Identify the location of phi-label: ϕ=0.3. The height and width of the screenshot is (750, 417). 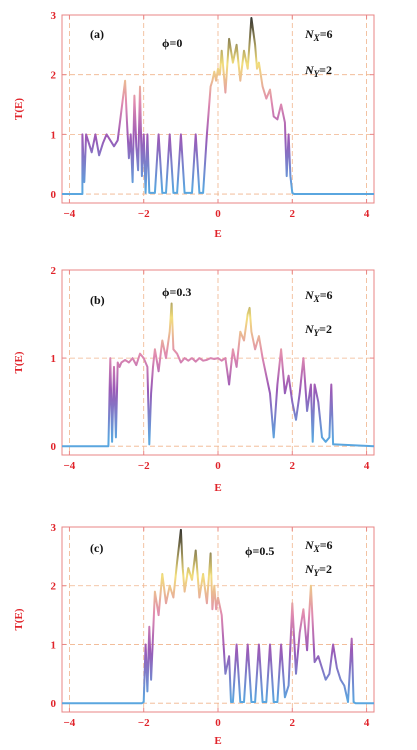
(176, 292).